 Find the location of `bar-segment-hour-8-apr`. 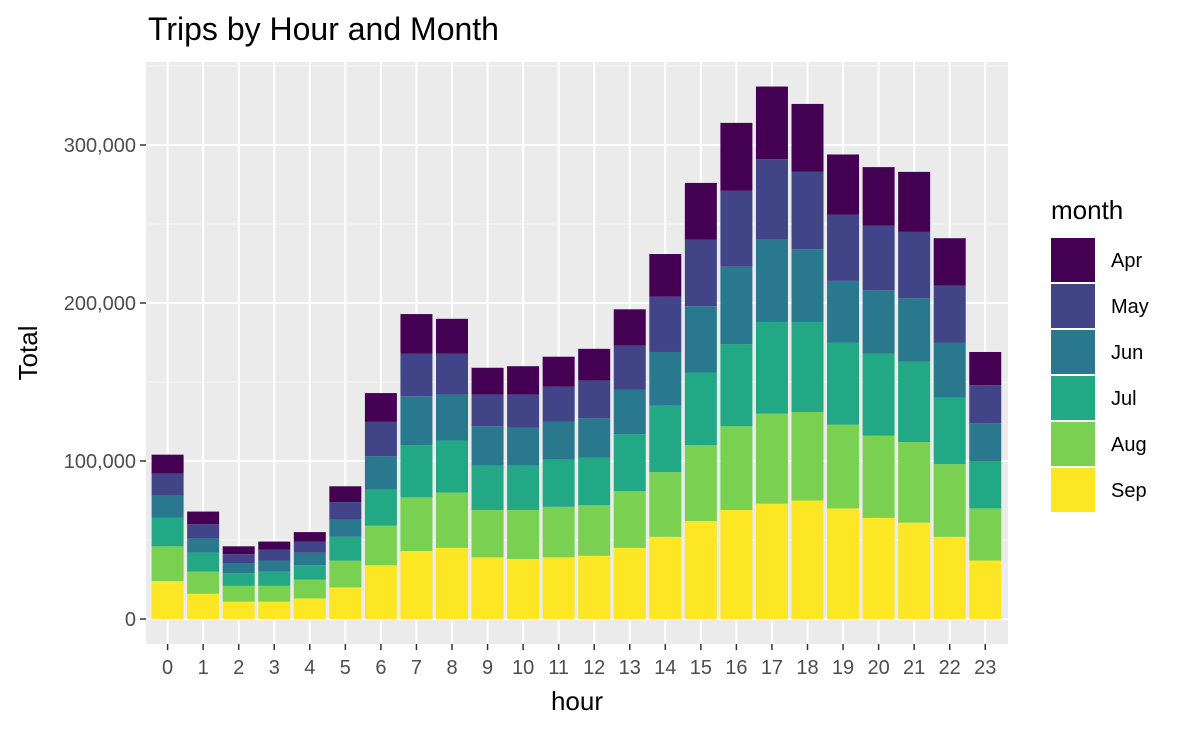

bar-segment-hour-8-apr is located at coordinates (452, 336).